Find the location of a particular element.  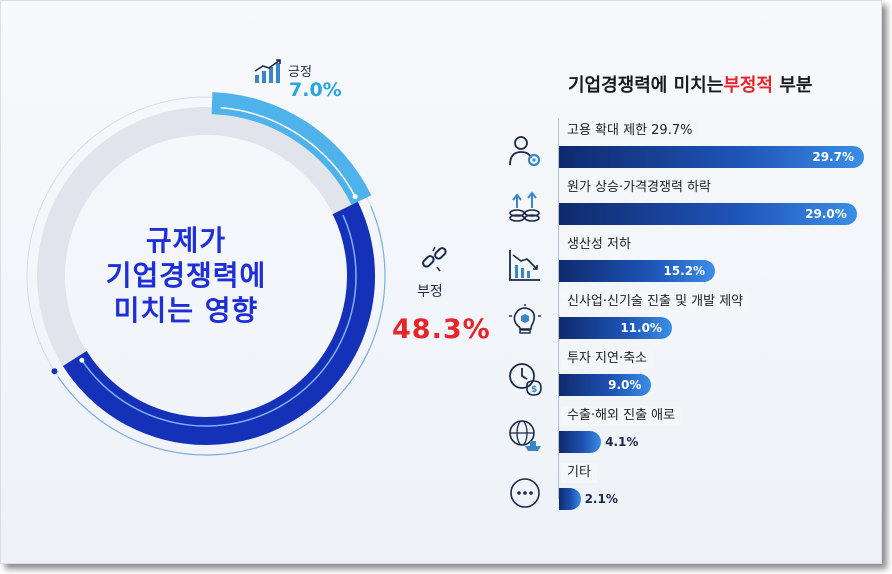

bar-value-6: 4.1% is located at coordinates (622, 442).